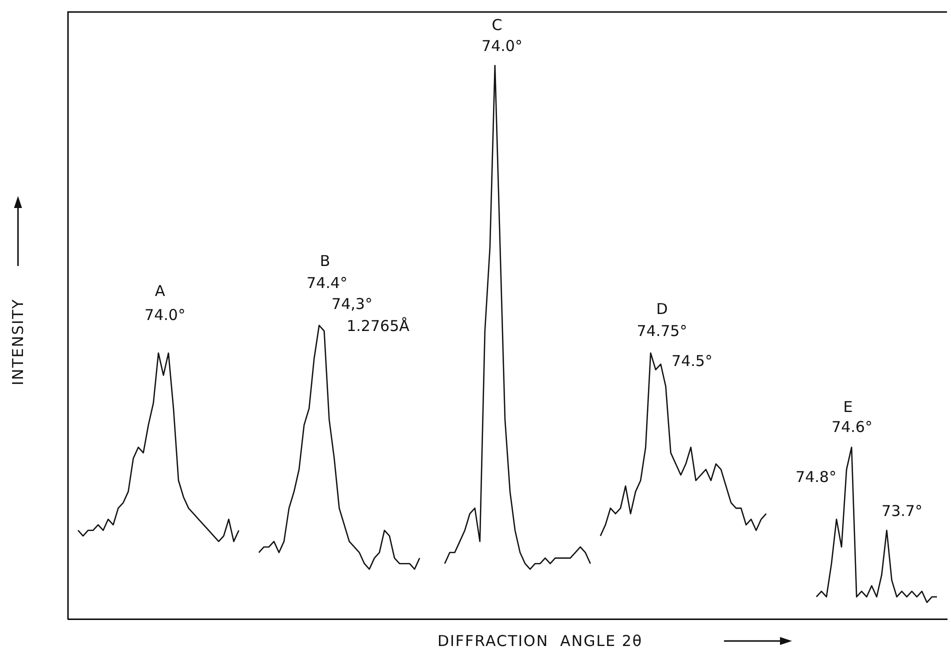 Image resolution: width=951 pixels, height=655 pixels. I want to click on x-axis-title: DIFFRACTION ANGLE 2θ, so click(540, 641).